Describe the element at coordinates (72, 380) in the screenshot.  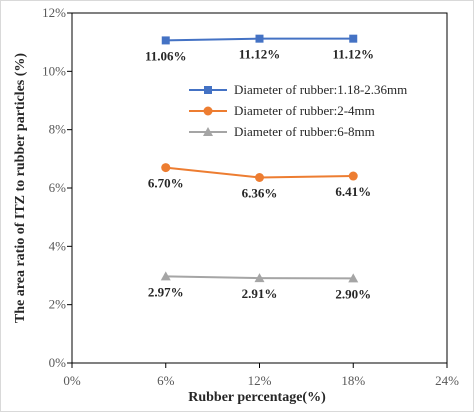
I see `x-tick-label: 0%` at that location.